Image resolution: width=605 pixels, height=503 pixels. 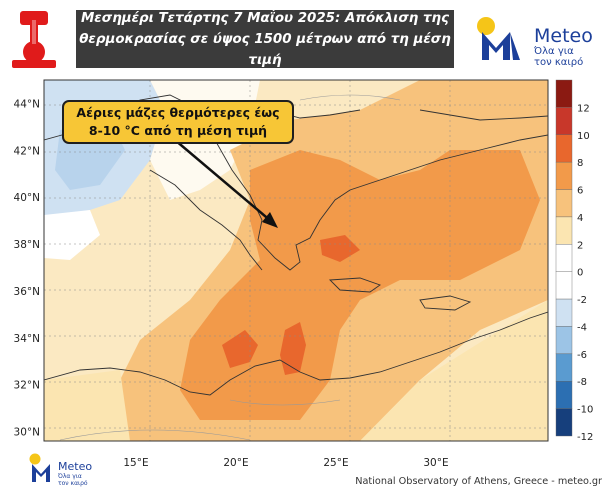 I want to click on meteo-logo-small: Meteo Όλα για τον καιρό, so click(x=60, y=470).